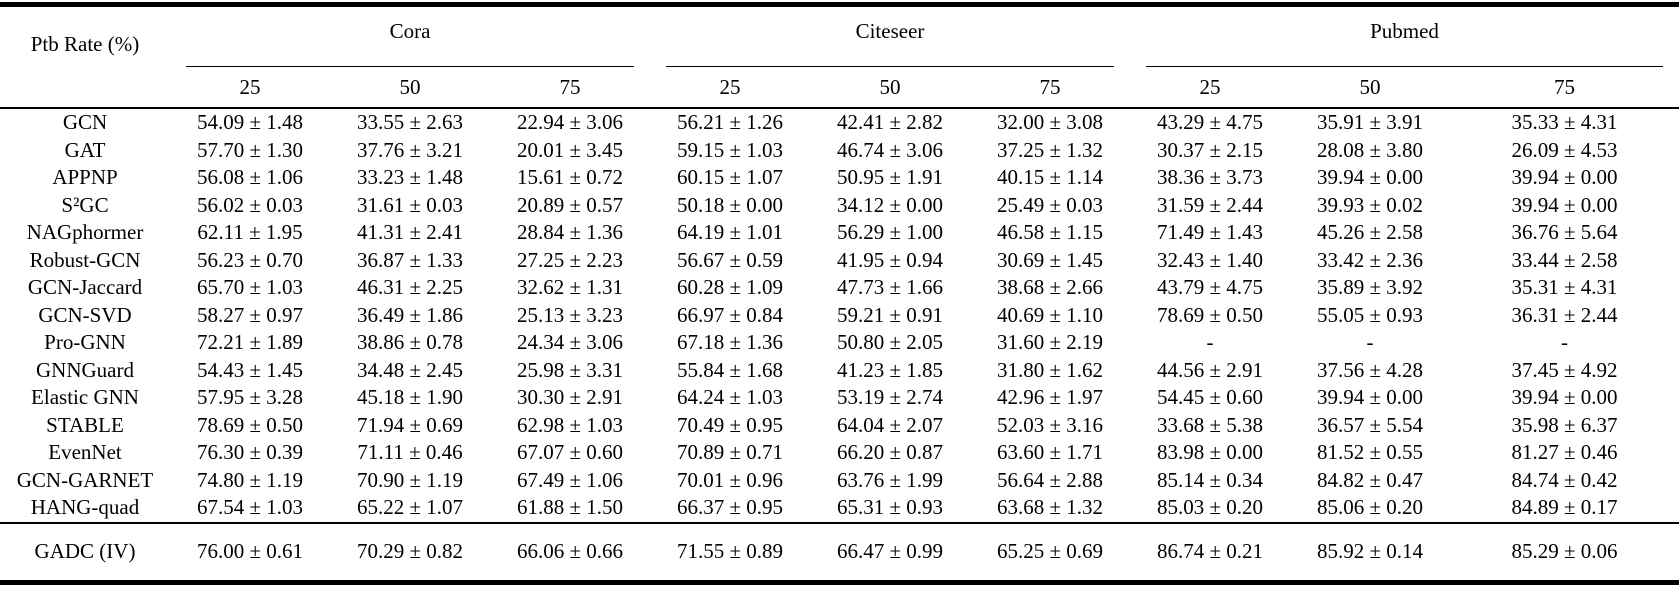  Describe the element at coordinates (570, 452) in the screenshot. I see `result-cell: 67.07 ± 0.60` at that location.